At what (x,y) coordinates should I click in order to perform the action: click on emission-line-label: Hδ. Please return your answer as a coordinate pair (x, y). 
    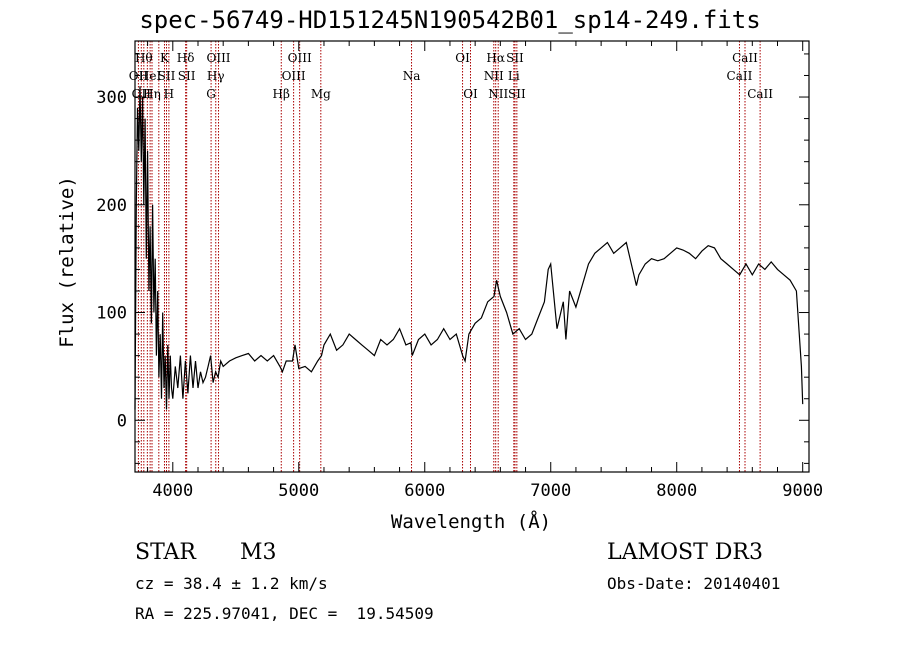
    Looking at the image, I should click on (186, 58).